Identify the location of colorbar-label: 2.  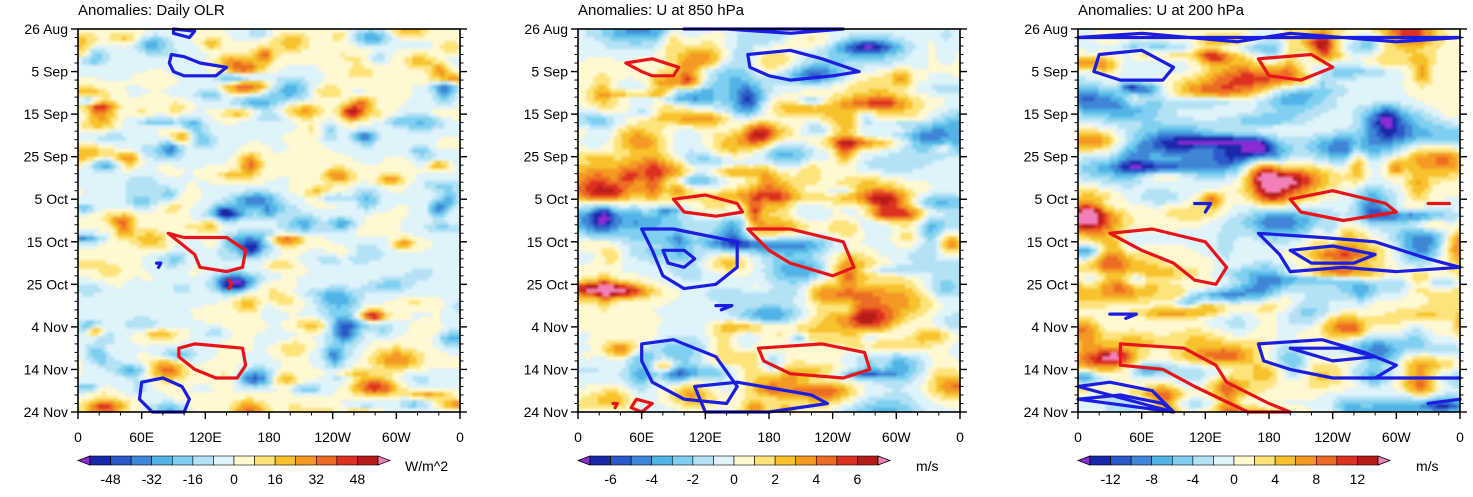
(775, 479).